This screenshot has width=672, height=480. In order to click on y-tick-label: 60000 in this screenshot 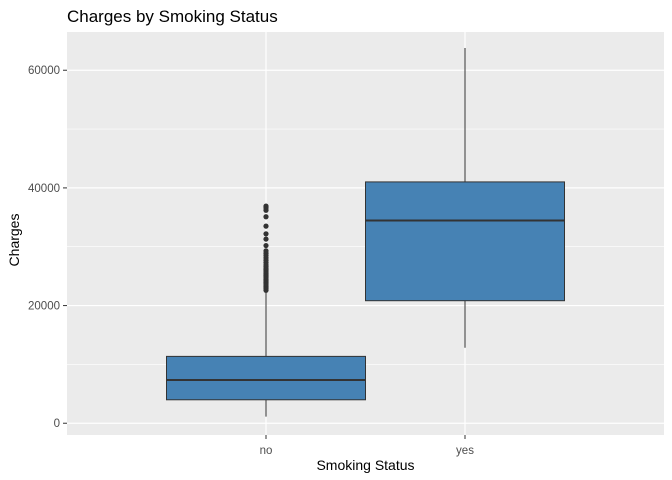, I will do `click(44, 71)`.